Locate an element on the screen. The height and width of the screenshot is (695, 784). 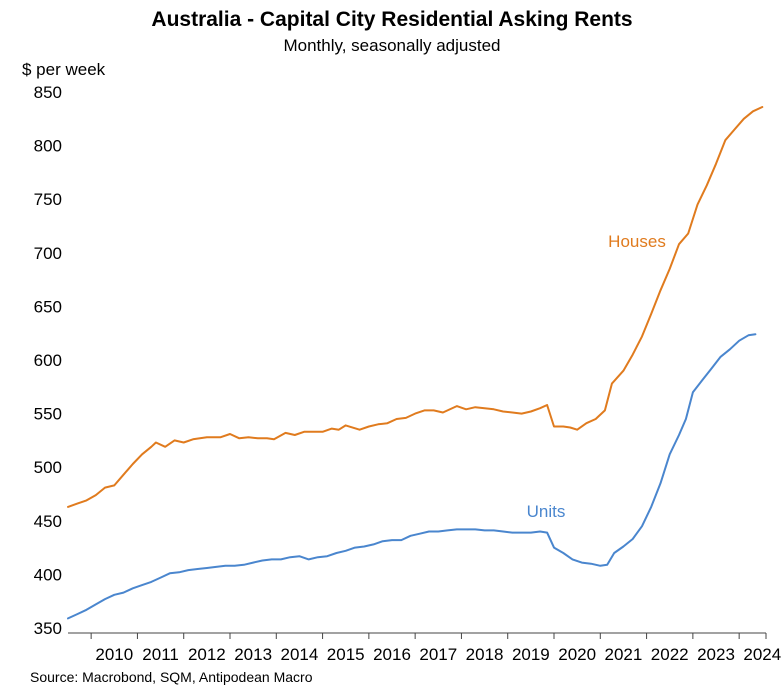
y-axis: 350 400 450 500 550 600 650 700 750 800 850 is located at coordinates (48, 360).